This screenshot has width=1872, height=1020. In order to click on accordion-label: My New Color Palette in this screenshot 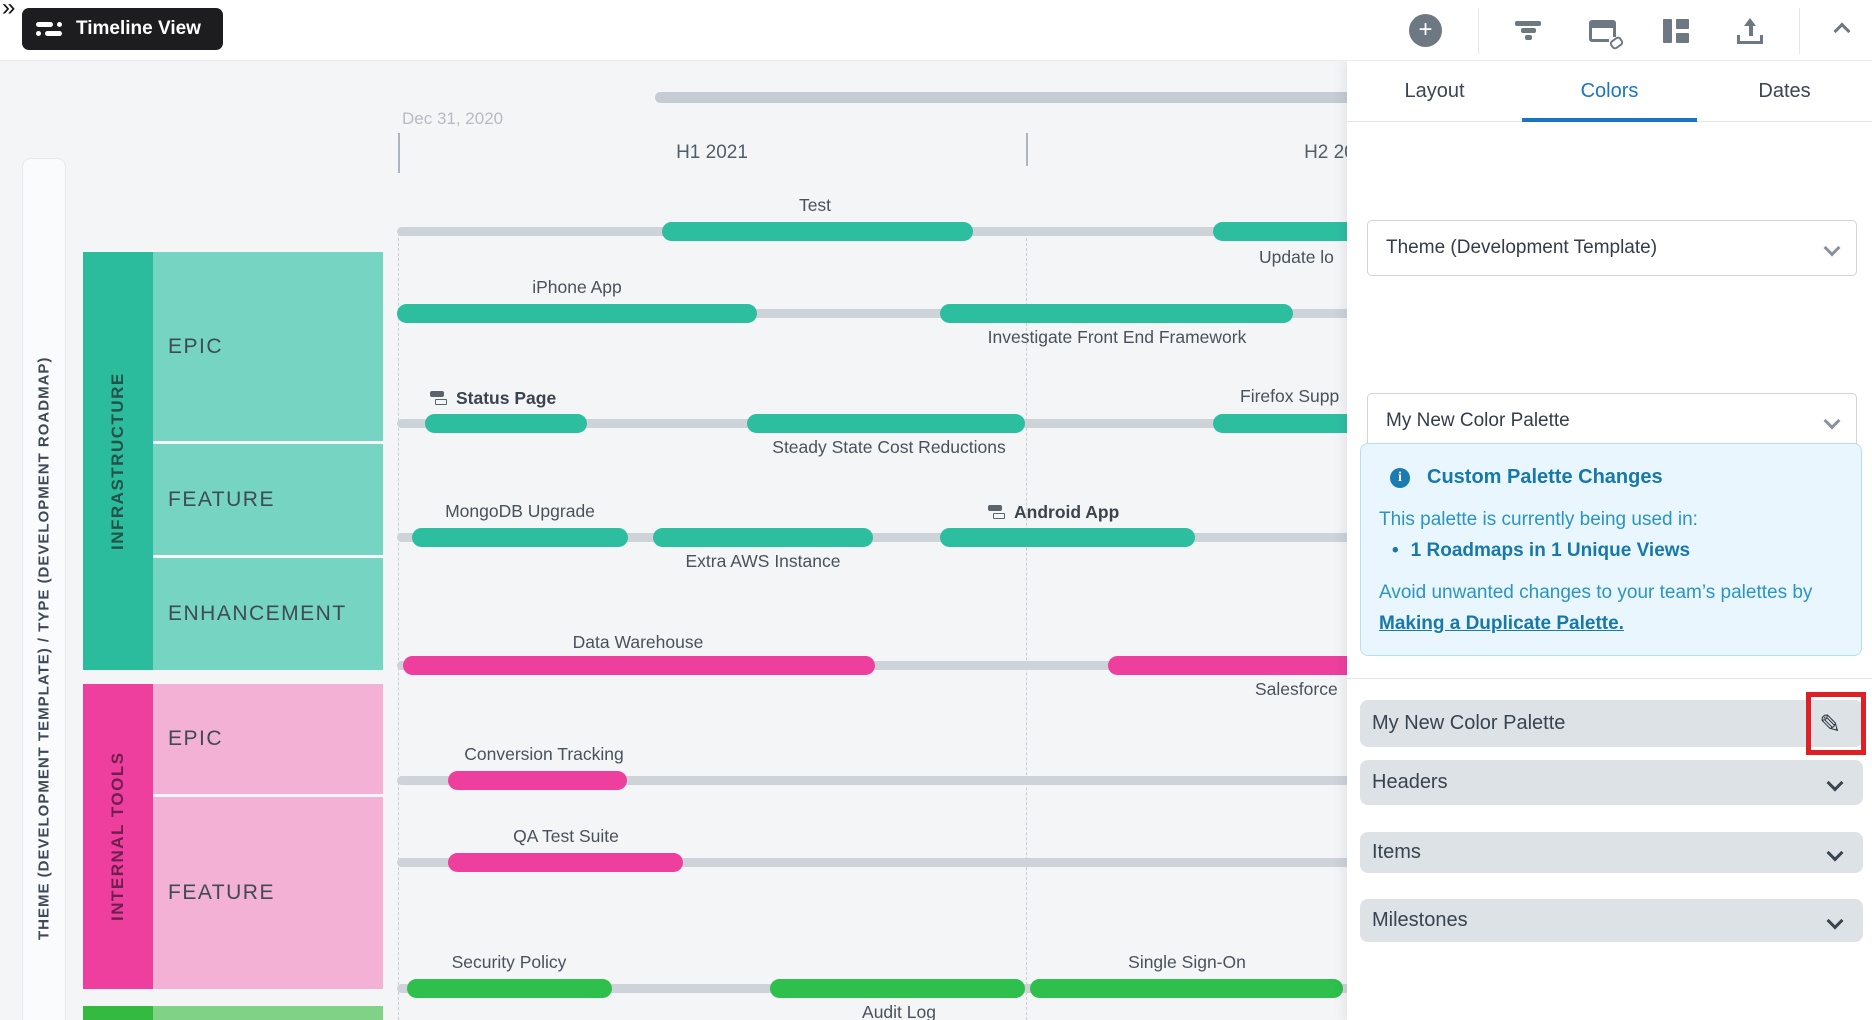, I will do `click(1469, 723)`.